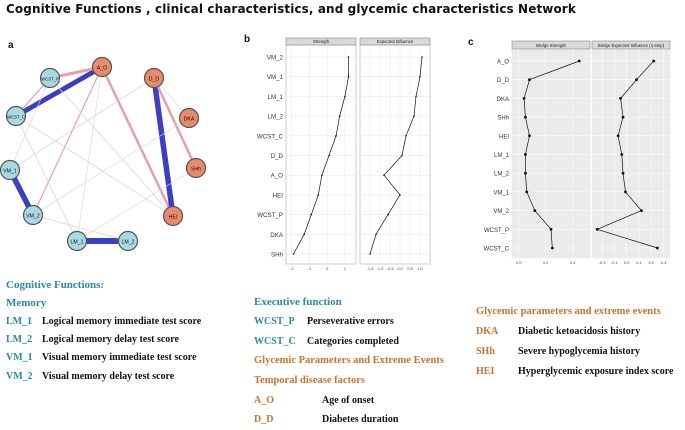 This screenshot has height=430, width=685. Describe the element at coordinates (350, 321) in the screenshot. I see `legend-desc: Perseverative errors` at that location.